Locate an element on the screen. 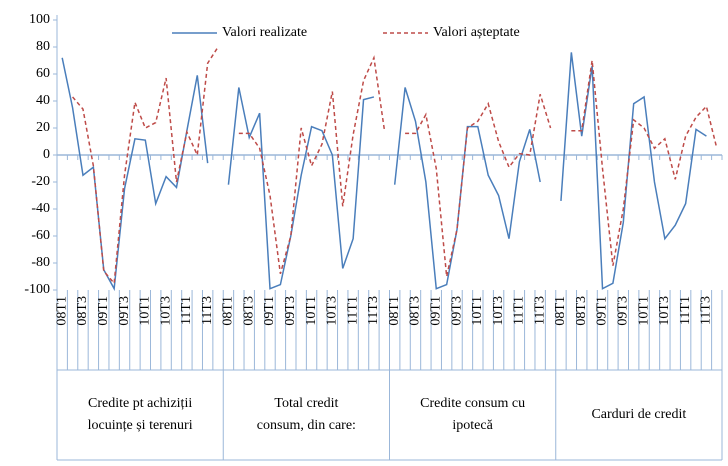  y-tick-label: 100 is located at coordinates (39, 19).